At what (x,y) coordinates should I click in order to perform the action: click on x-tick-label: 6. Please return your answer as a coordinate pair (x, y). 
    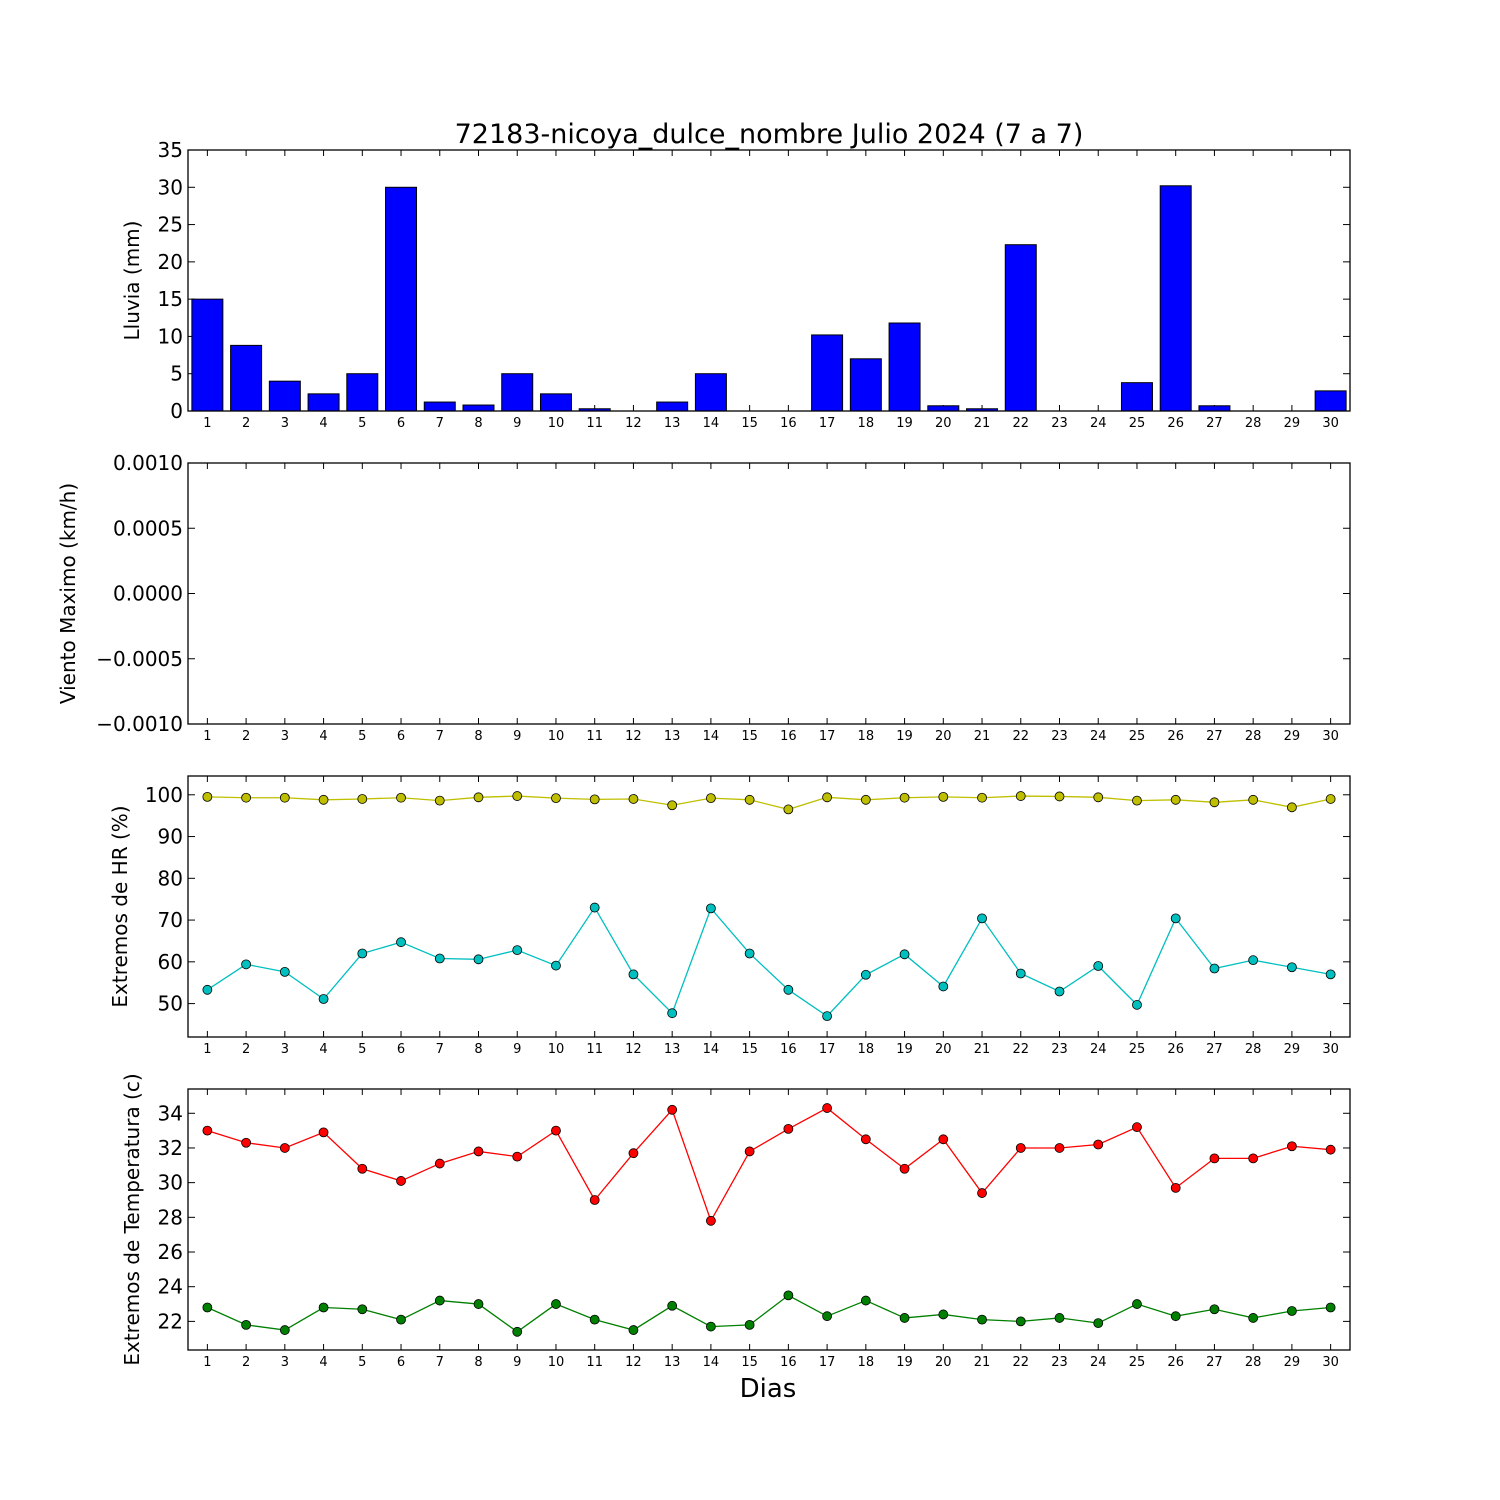
    Looking at the image, I should click on (401, 1362).